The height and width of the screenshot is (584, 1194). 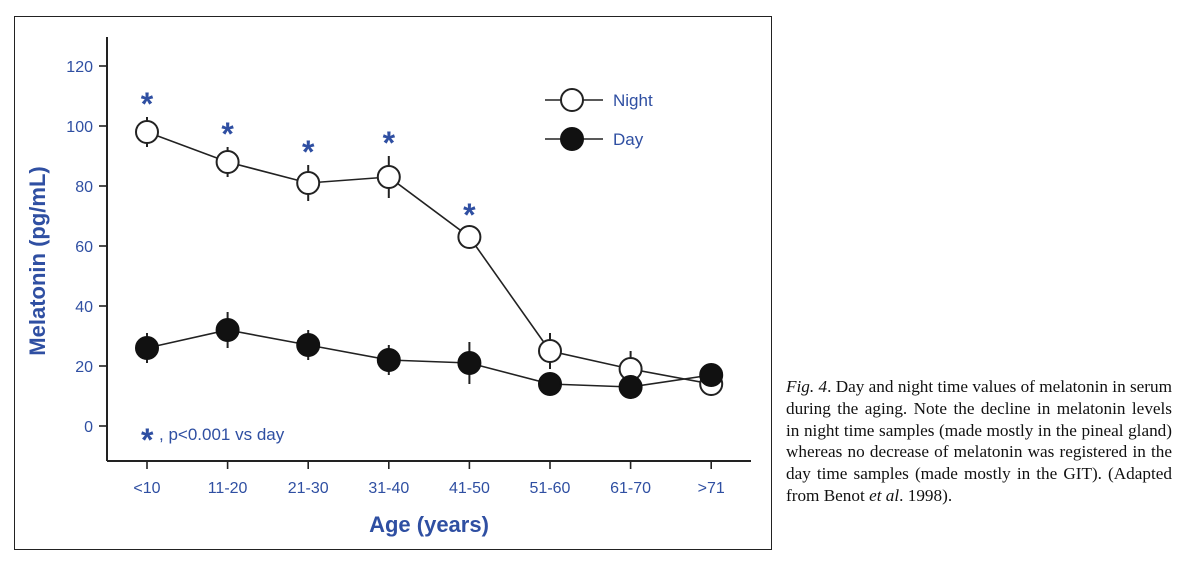 I want to click on x-tick-label: 61-70, so click(x=630, y=488).